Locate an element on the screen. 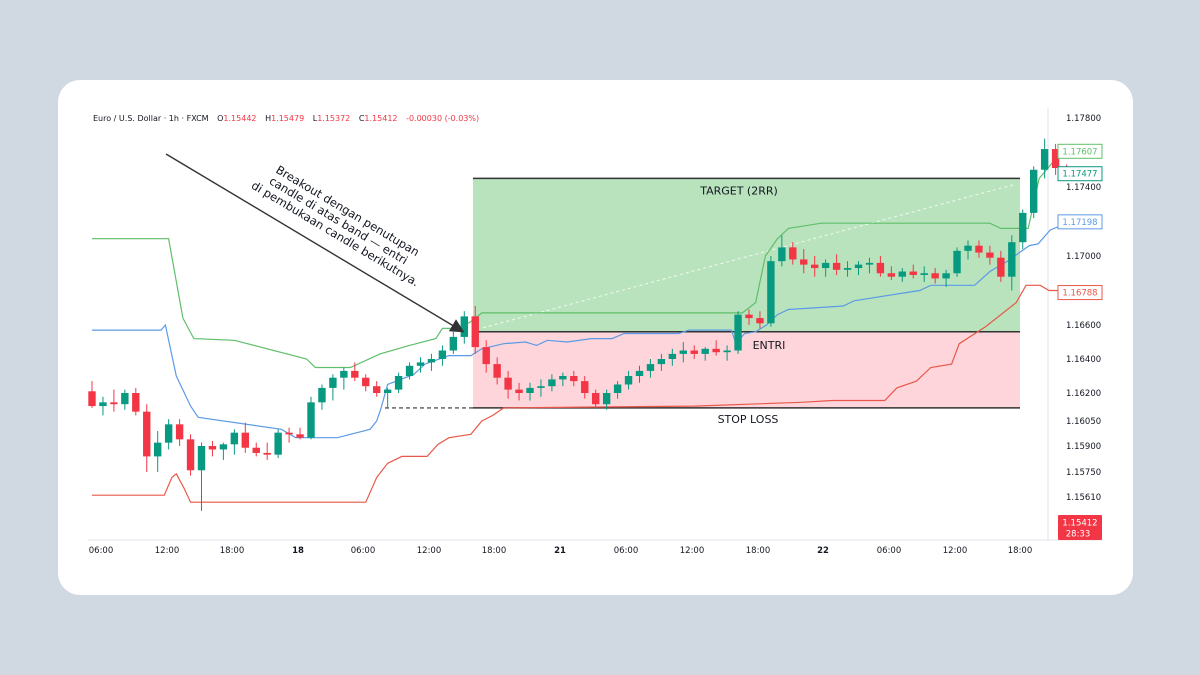 The height and width of the screenshot is (675, 1200). stop-loss-label: STOP LOSS is located at coordinates (748, 419).